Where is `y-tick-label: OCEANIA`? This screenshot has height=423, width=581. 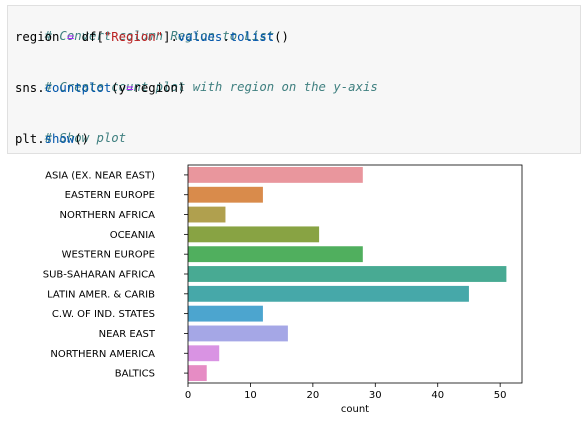
y-tick-label: OCEANIA is located at coordinates (132, 235).